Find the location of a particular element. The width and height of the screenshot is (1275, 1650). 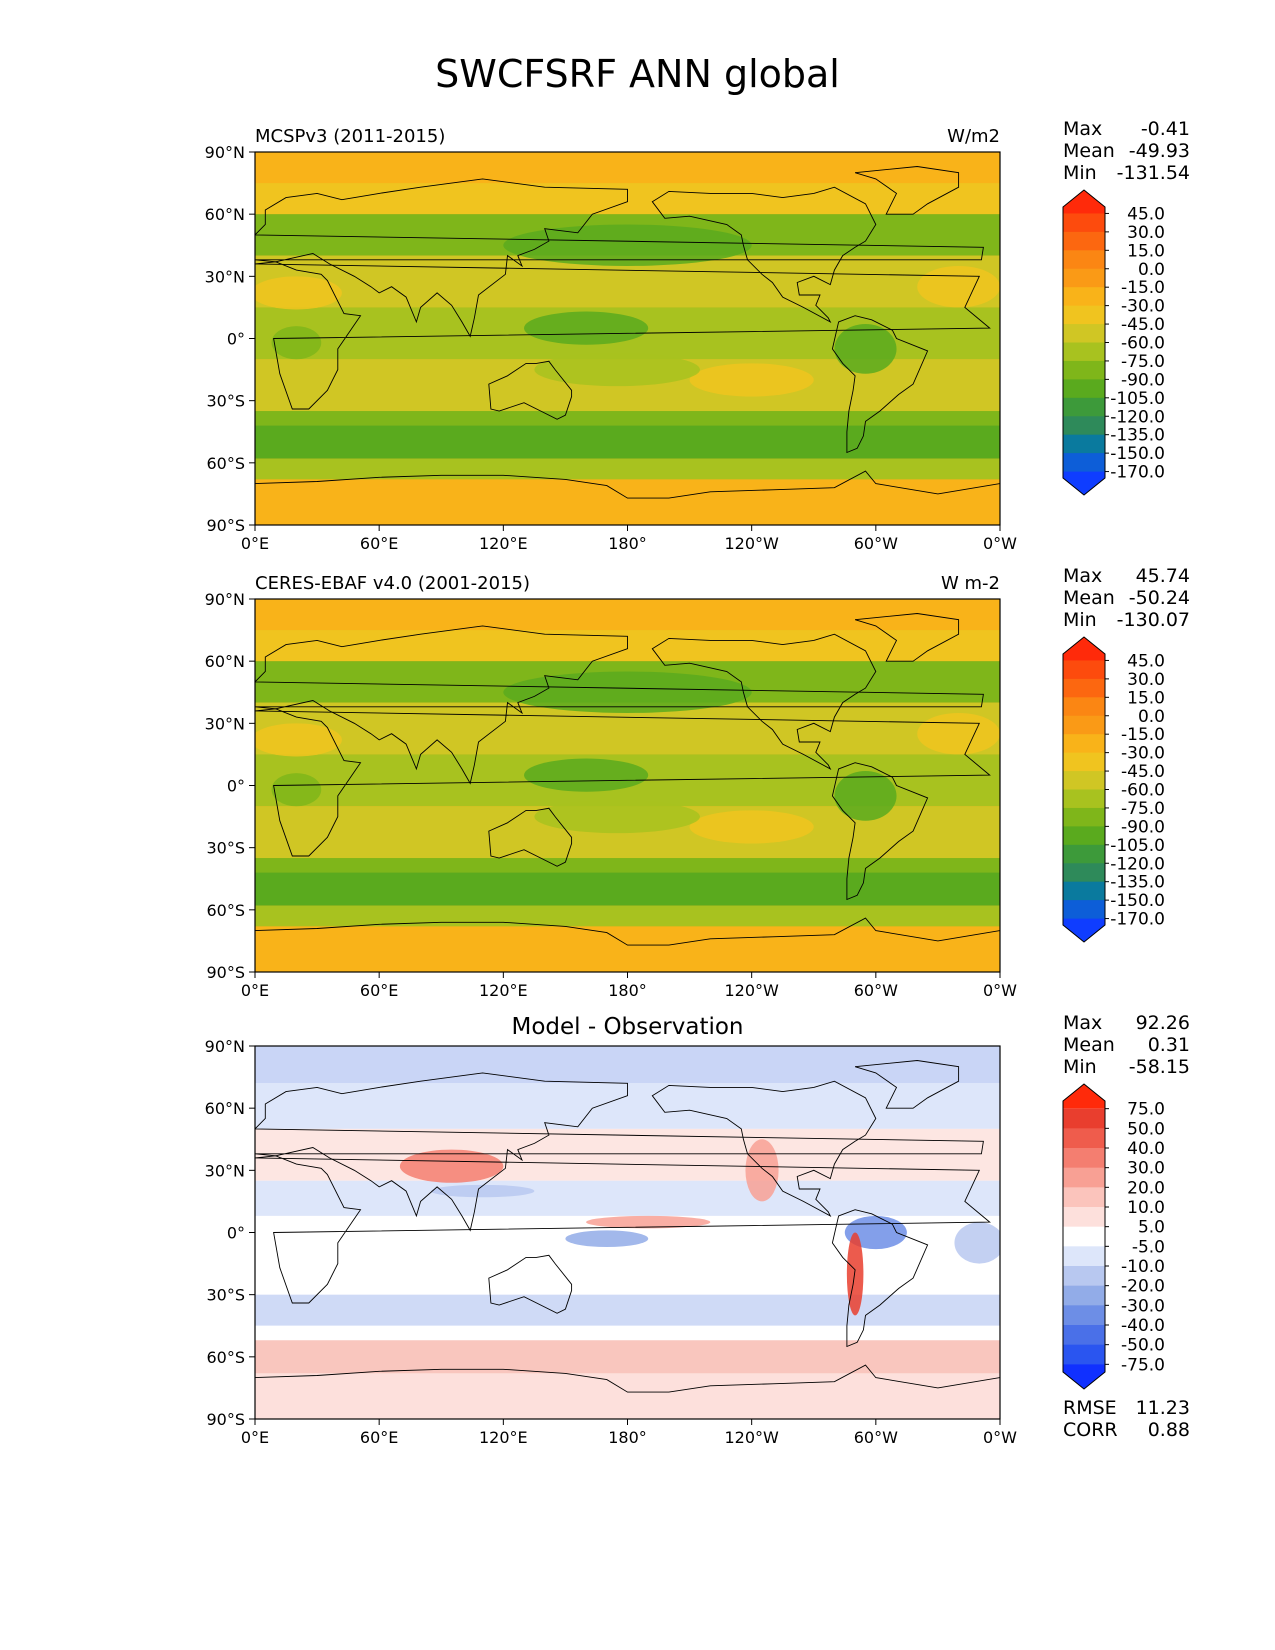

lat-tick-label: 60°N is located at coordinates (225, 661).